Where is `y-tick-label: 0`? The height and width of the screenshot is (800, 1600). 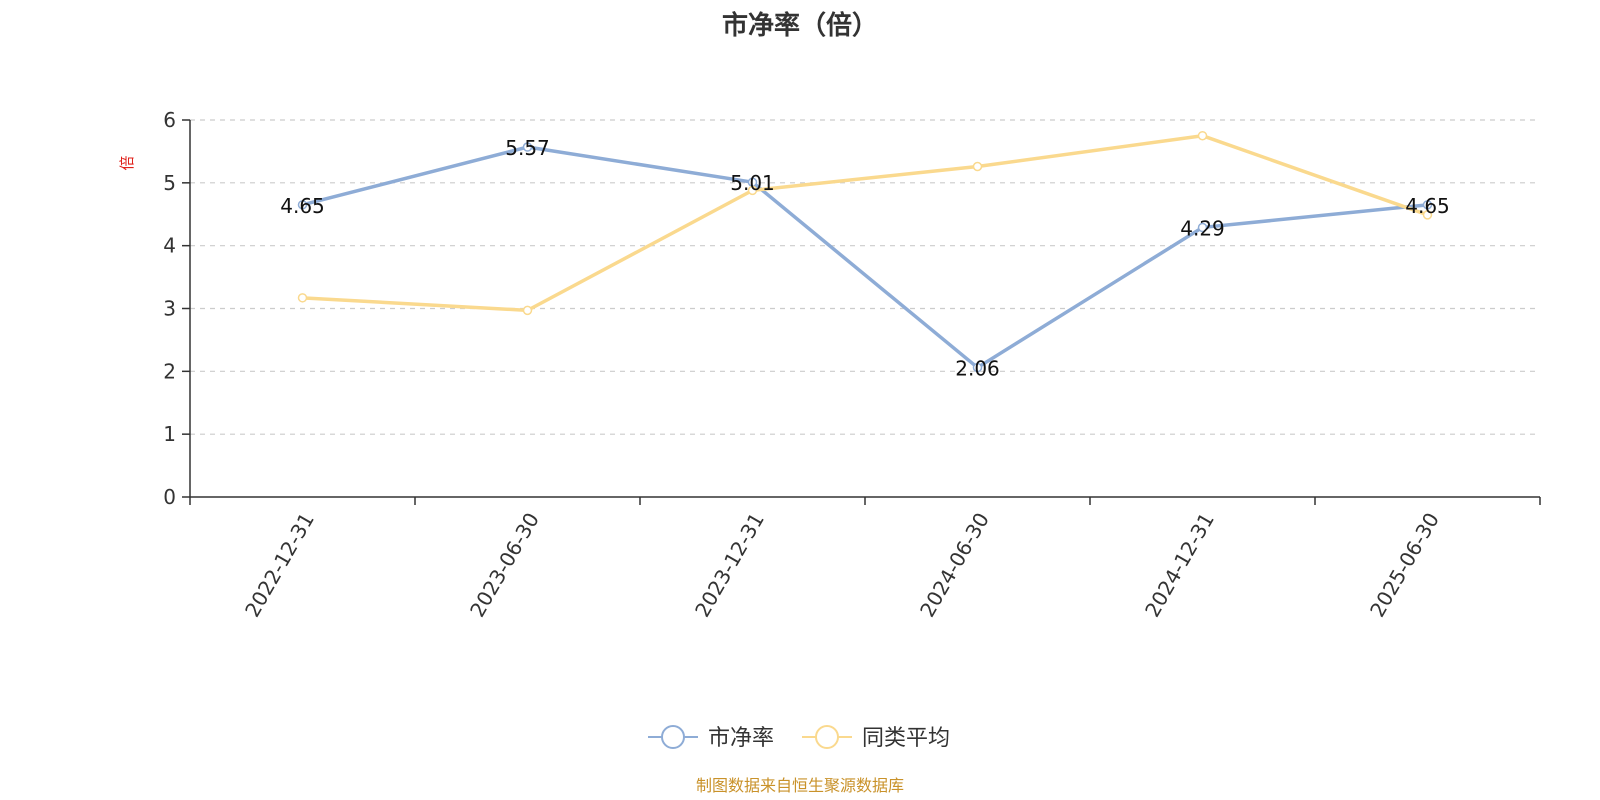 y-tick-label: 0 is located at coordinates (169, 497).